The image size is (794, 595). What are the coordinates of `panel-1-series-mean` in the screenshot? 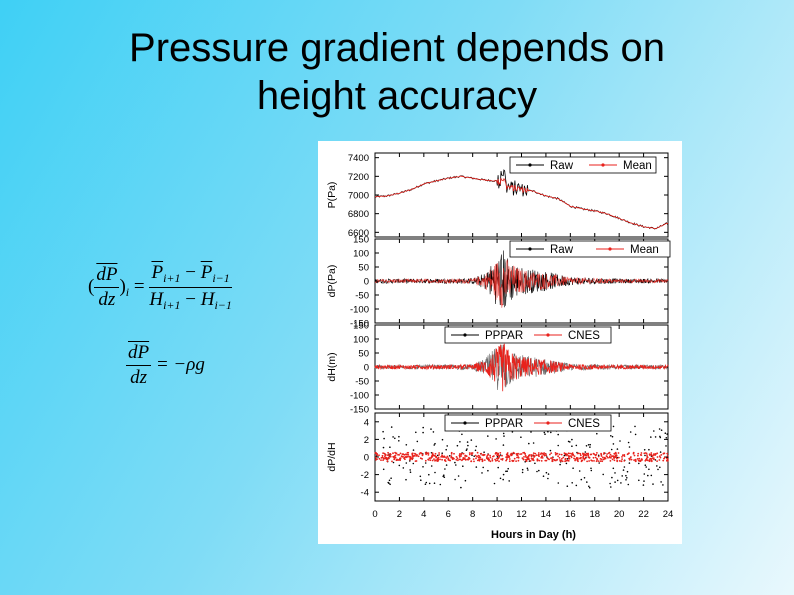 It's located at (521, 202).